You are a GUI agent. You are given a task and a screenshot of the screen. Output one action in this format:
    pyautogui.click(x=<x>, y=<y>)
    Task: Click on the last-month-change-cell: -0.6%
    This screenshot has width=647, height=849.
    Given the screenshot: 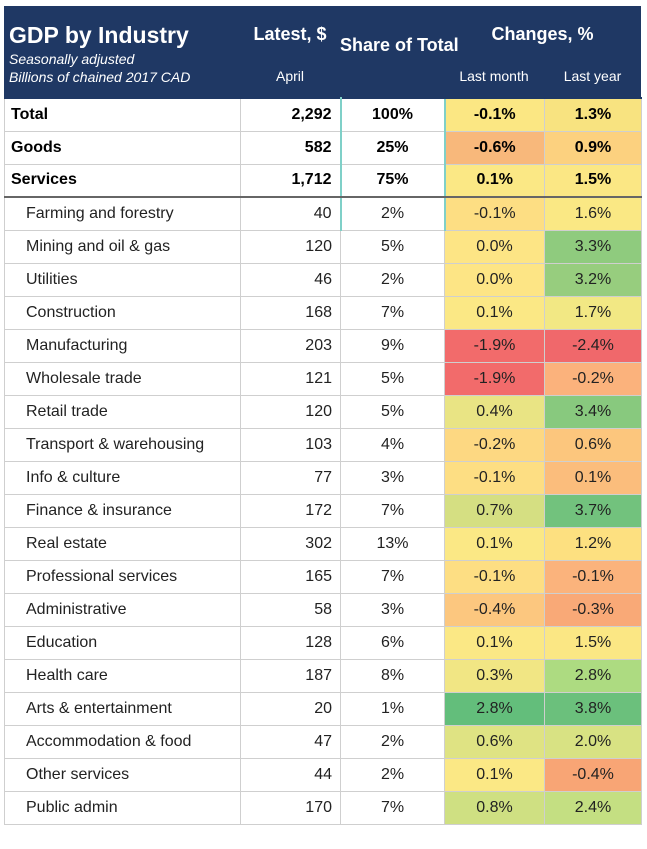 What is the action you would take?
    pyautogui.click(x=494, y=147)
    